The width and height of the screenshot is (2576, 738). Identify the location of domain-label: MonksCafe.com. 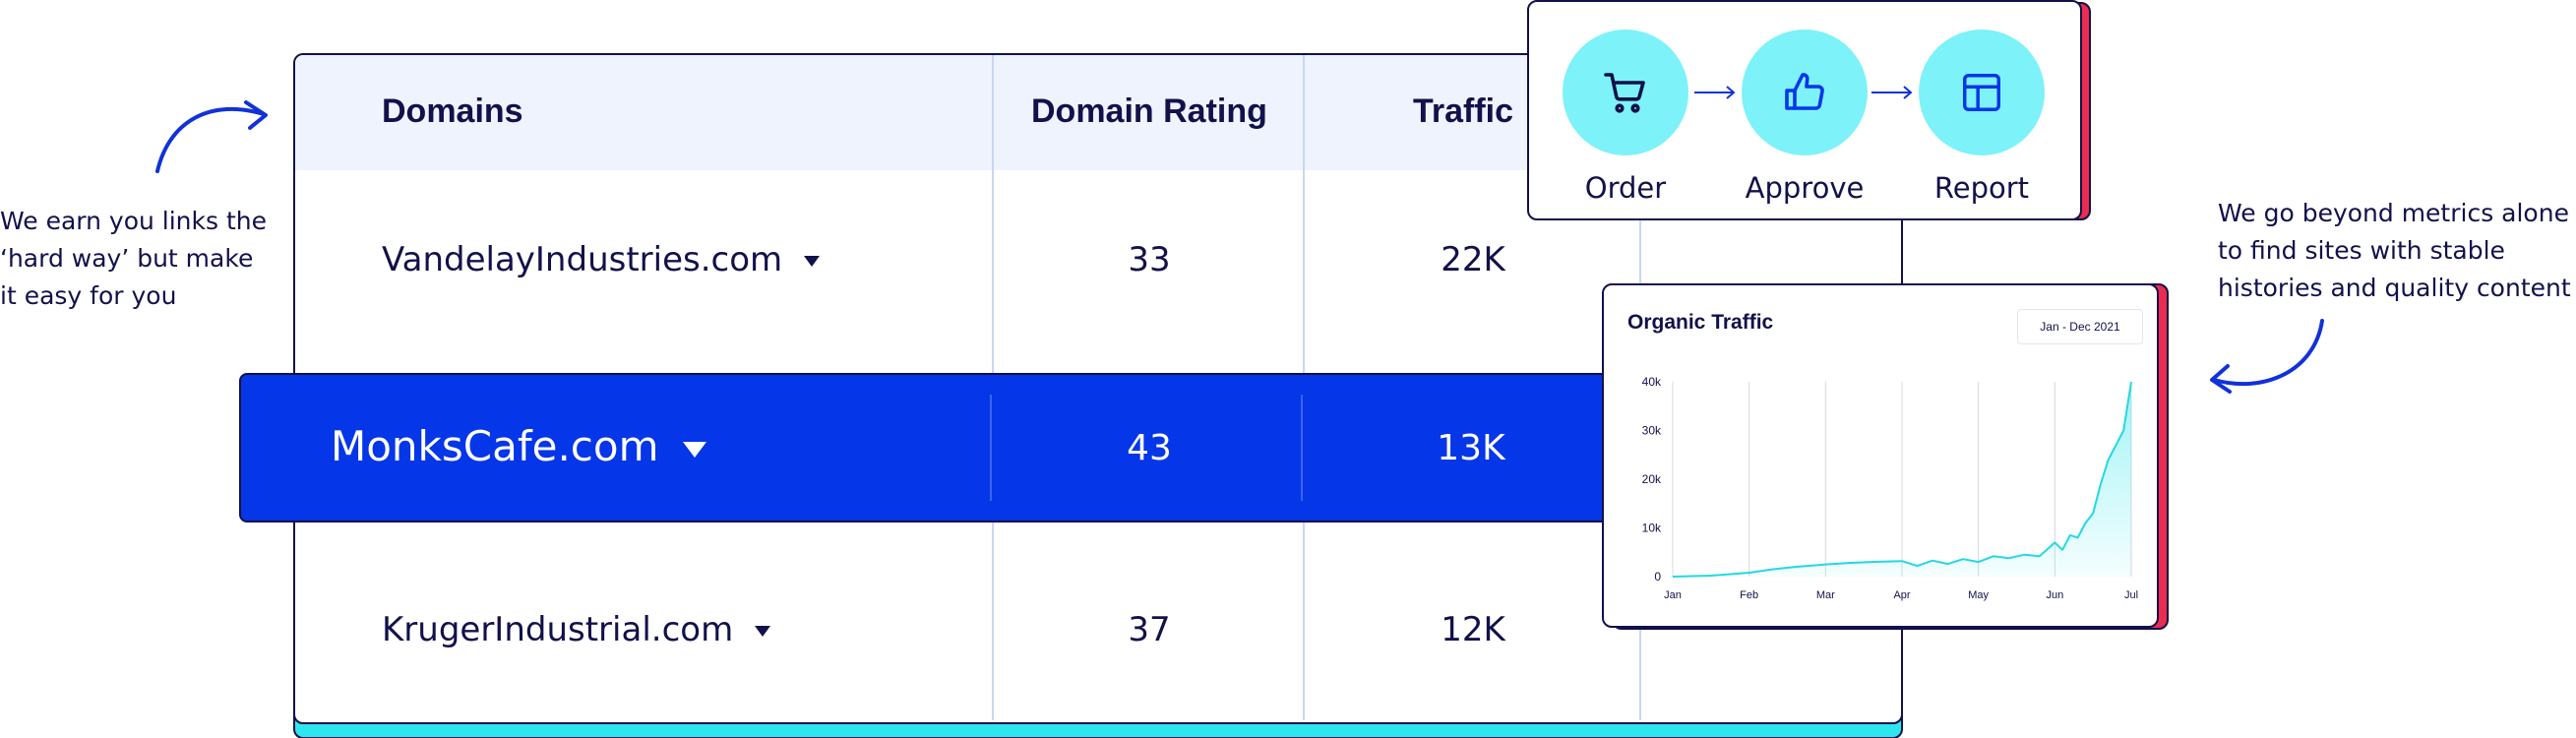
(495, 446).